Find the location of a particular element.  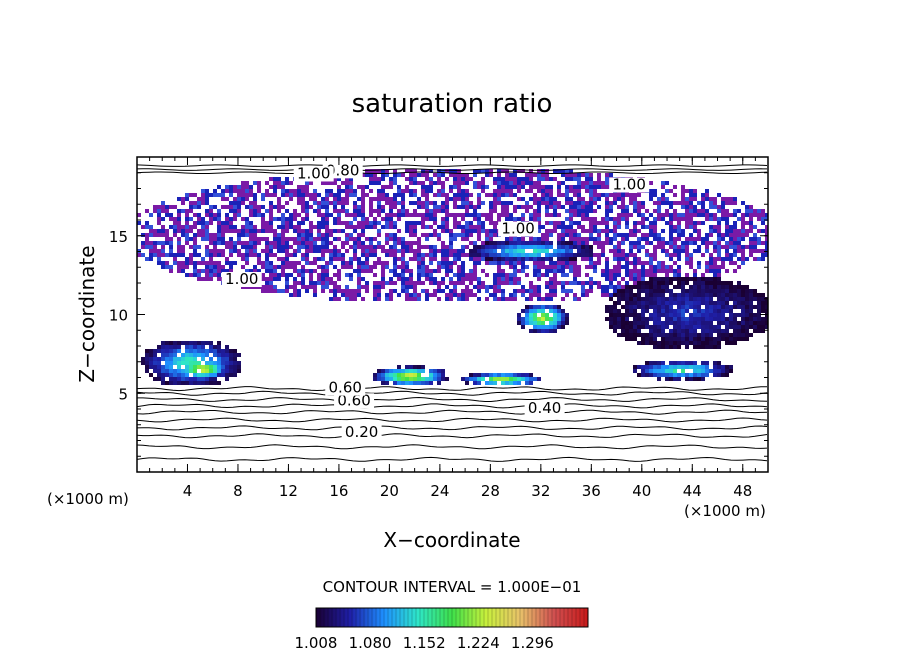

contour-label: 1.00 is located at coordinates (313, 173).